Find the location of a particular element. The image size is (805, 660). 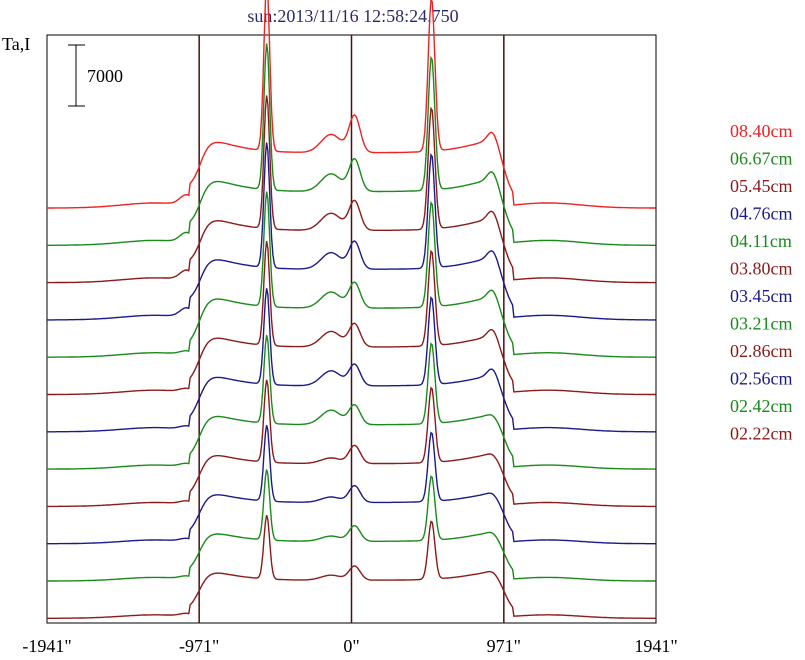

series-line-02.42cm is located at coordinates (351, 525).